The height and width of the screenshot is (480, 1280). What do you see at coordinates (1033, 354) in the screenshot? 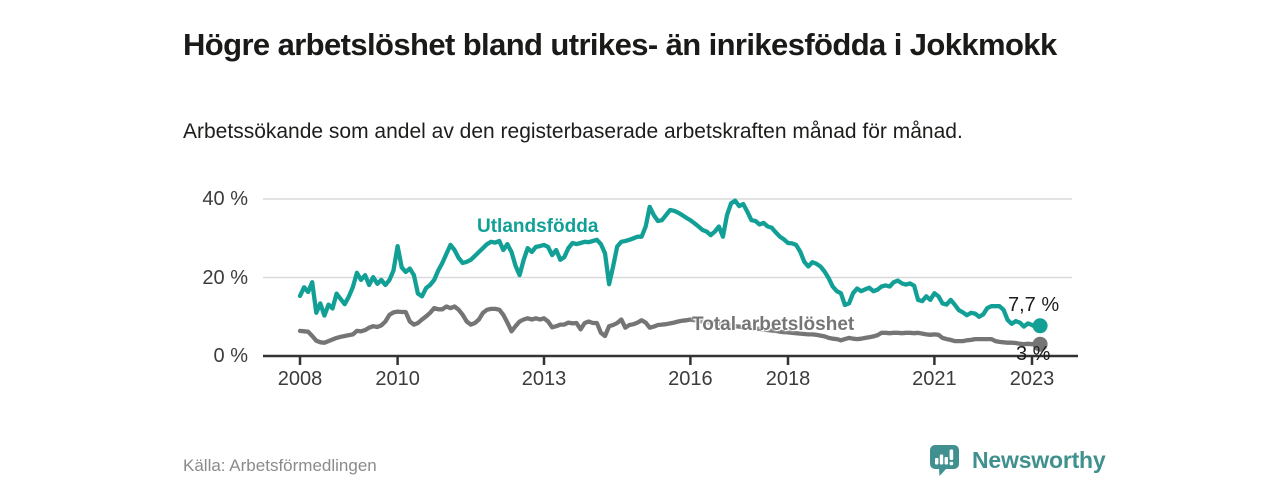
I see `end-value-label-total: 3 %` at bounding box center [1033, 354].